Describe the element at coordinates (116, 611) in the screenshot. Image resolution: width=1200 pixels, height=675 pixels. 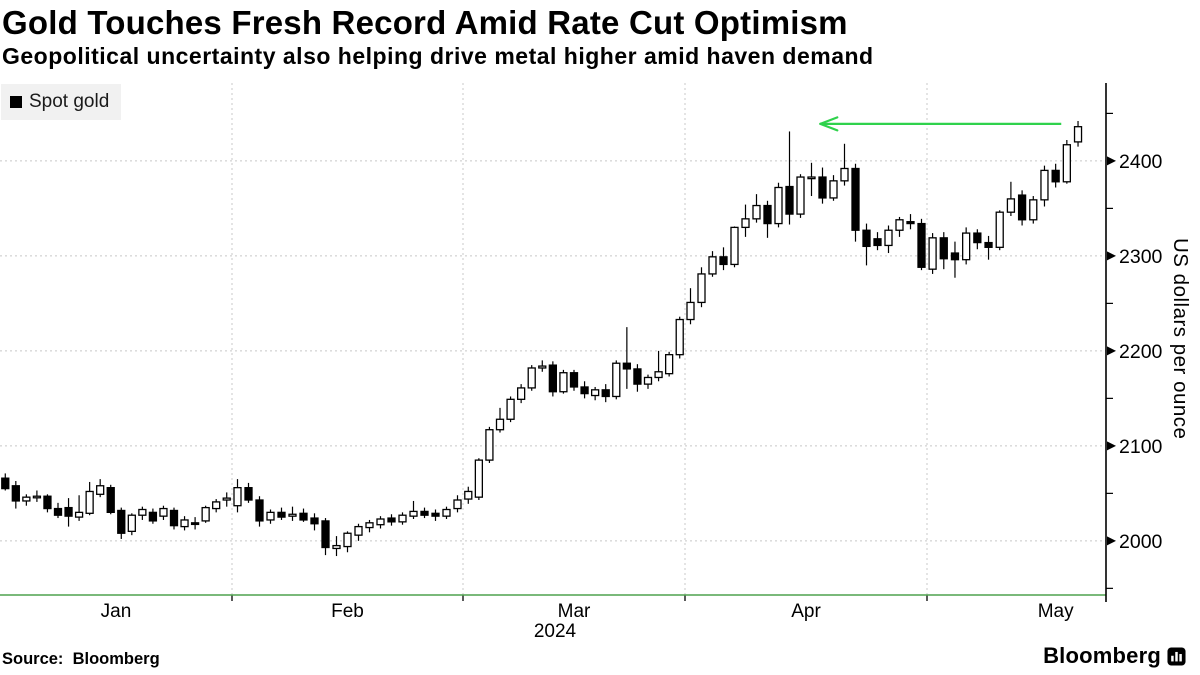
I see `x-axis-month-label: Jan` at that location.